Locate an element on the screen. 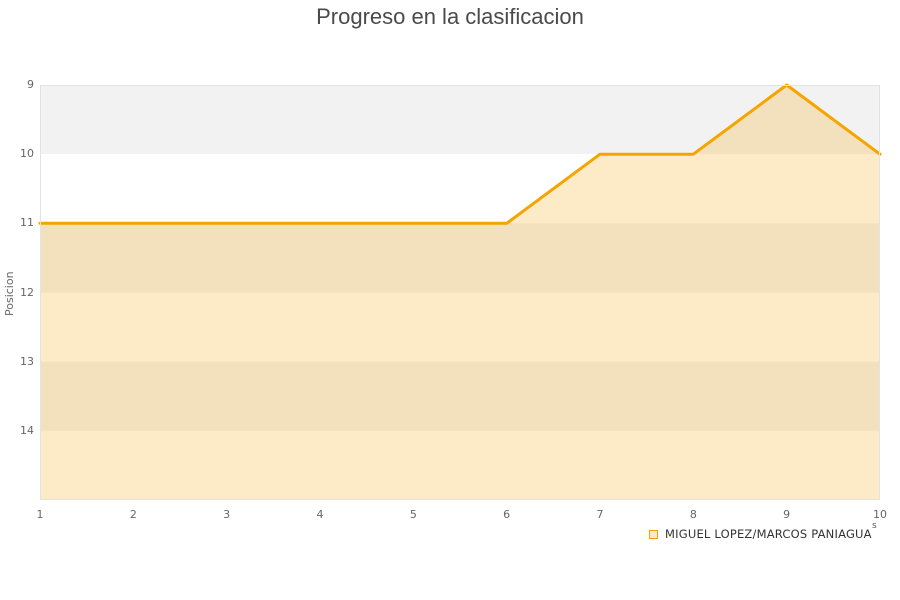 This screenshot has height=600, width=900. x-tick-label: 4 is located at coordinates (320, 514).